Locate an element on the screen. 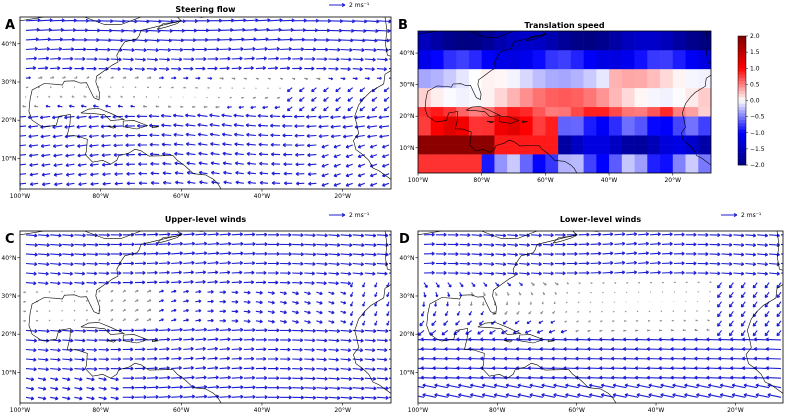  colorbar-tick-label: 1.0 is located at coordinates (755, 68).